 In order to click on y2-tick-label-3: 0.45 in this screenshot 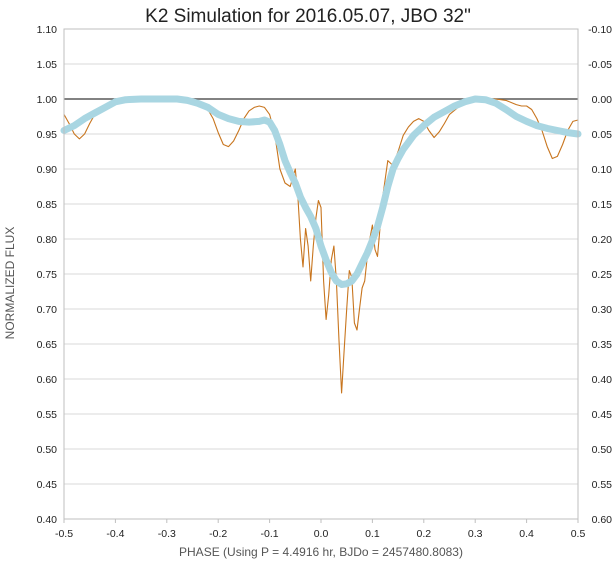, I will do `click(602, 415)`.